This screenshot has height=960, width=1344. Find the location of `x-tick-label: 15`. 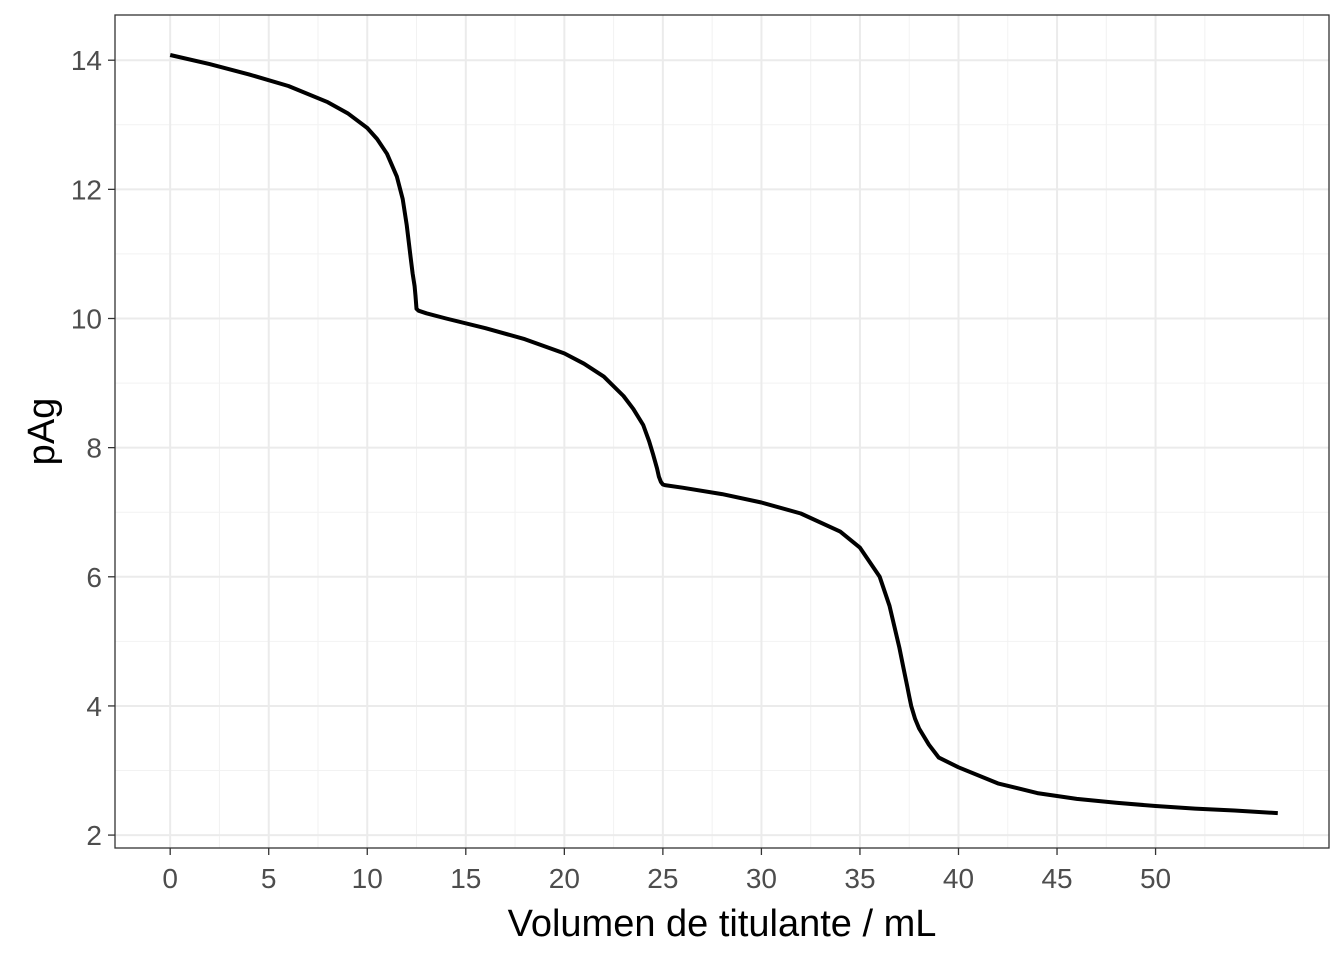

x-tick-label: 15 is located at coordinates (465, 878).